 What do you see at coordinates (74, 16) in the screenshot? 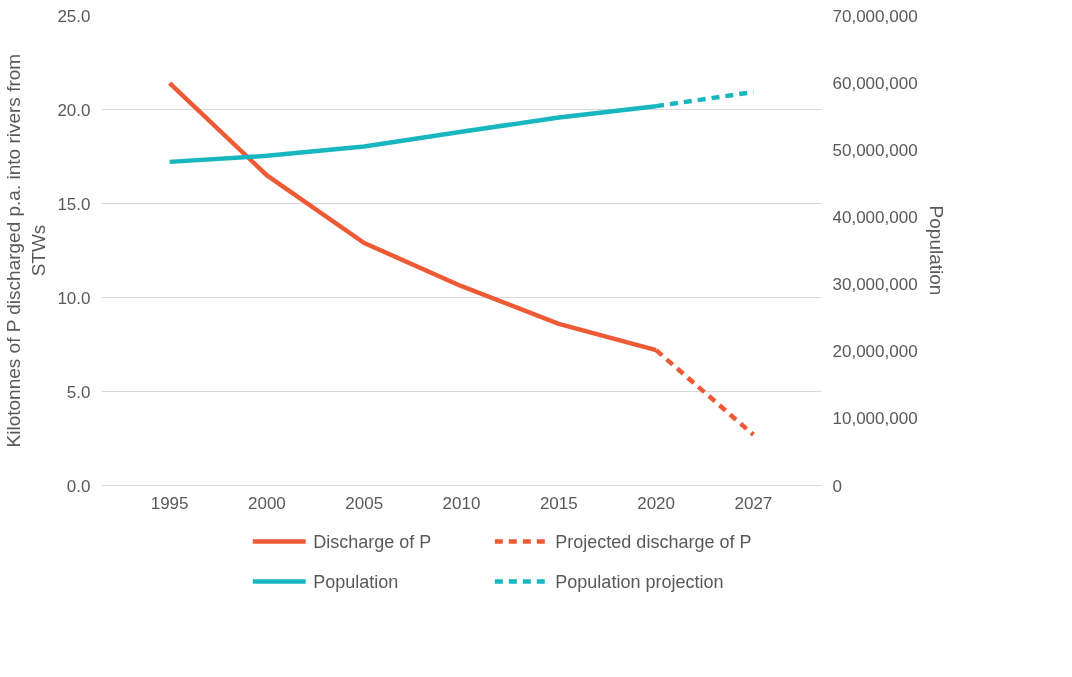
I see `y-tick-label: 25.0` at bounding box center [74, 16].